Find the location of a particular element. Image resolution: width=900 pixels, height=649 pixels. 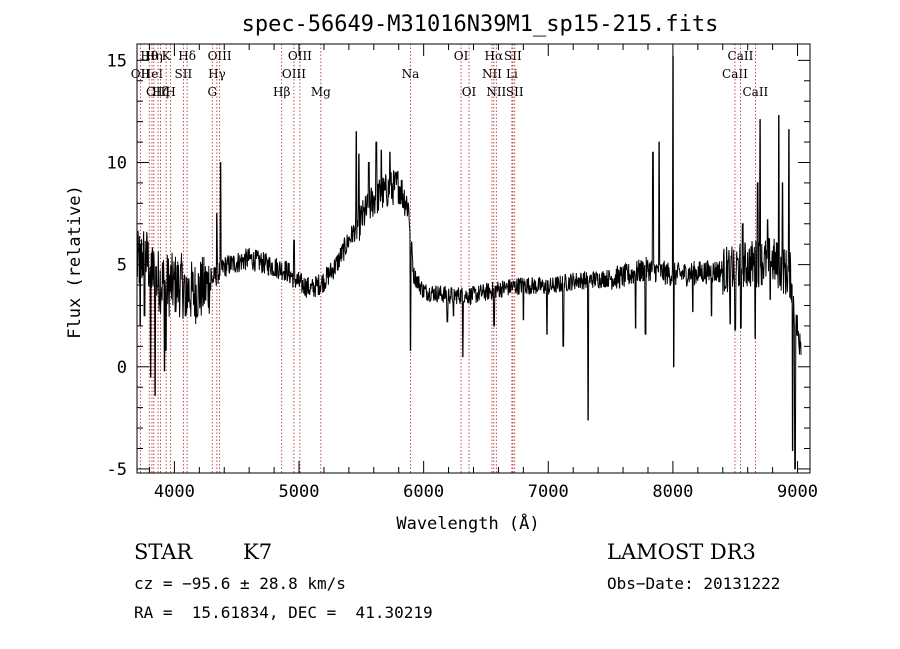

line-marker-label: Hα is located at coordinates (494, 56).